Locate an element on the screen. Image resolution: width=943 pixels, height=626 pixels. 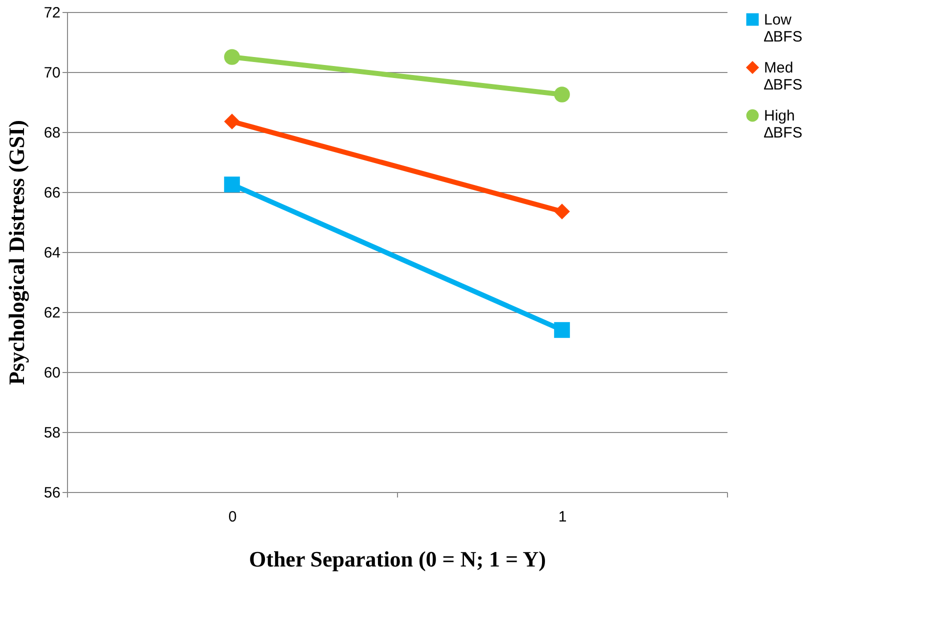
y-tick-label: 58 is located at coordinates (52, 433).